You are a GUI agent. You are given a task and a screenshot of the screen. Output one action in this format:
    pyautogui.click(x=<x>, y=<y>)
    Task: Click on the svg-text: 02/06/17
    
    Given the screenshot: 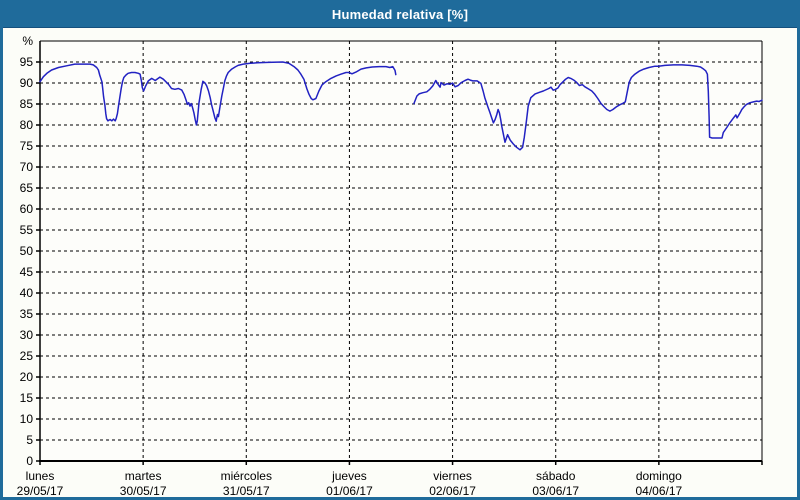 What is the action you would take?
    pyautogui.click(x=452, y=490)
    